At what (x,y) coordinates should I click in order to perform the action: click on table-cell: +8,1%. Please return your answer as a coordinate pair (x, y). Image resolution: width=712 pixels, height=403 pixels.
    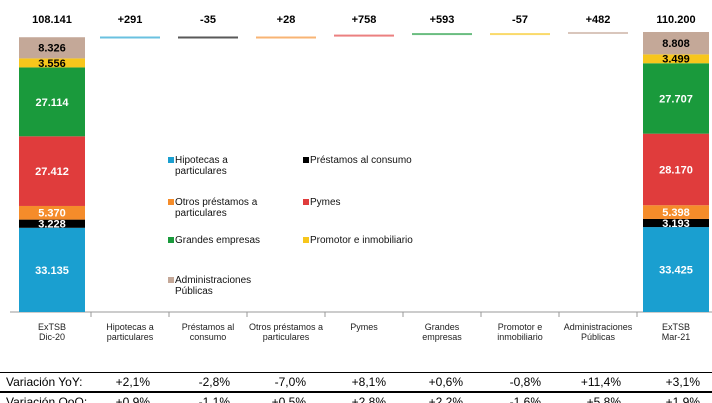
    Looking at the image, I should click on (368, 382).